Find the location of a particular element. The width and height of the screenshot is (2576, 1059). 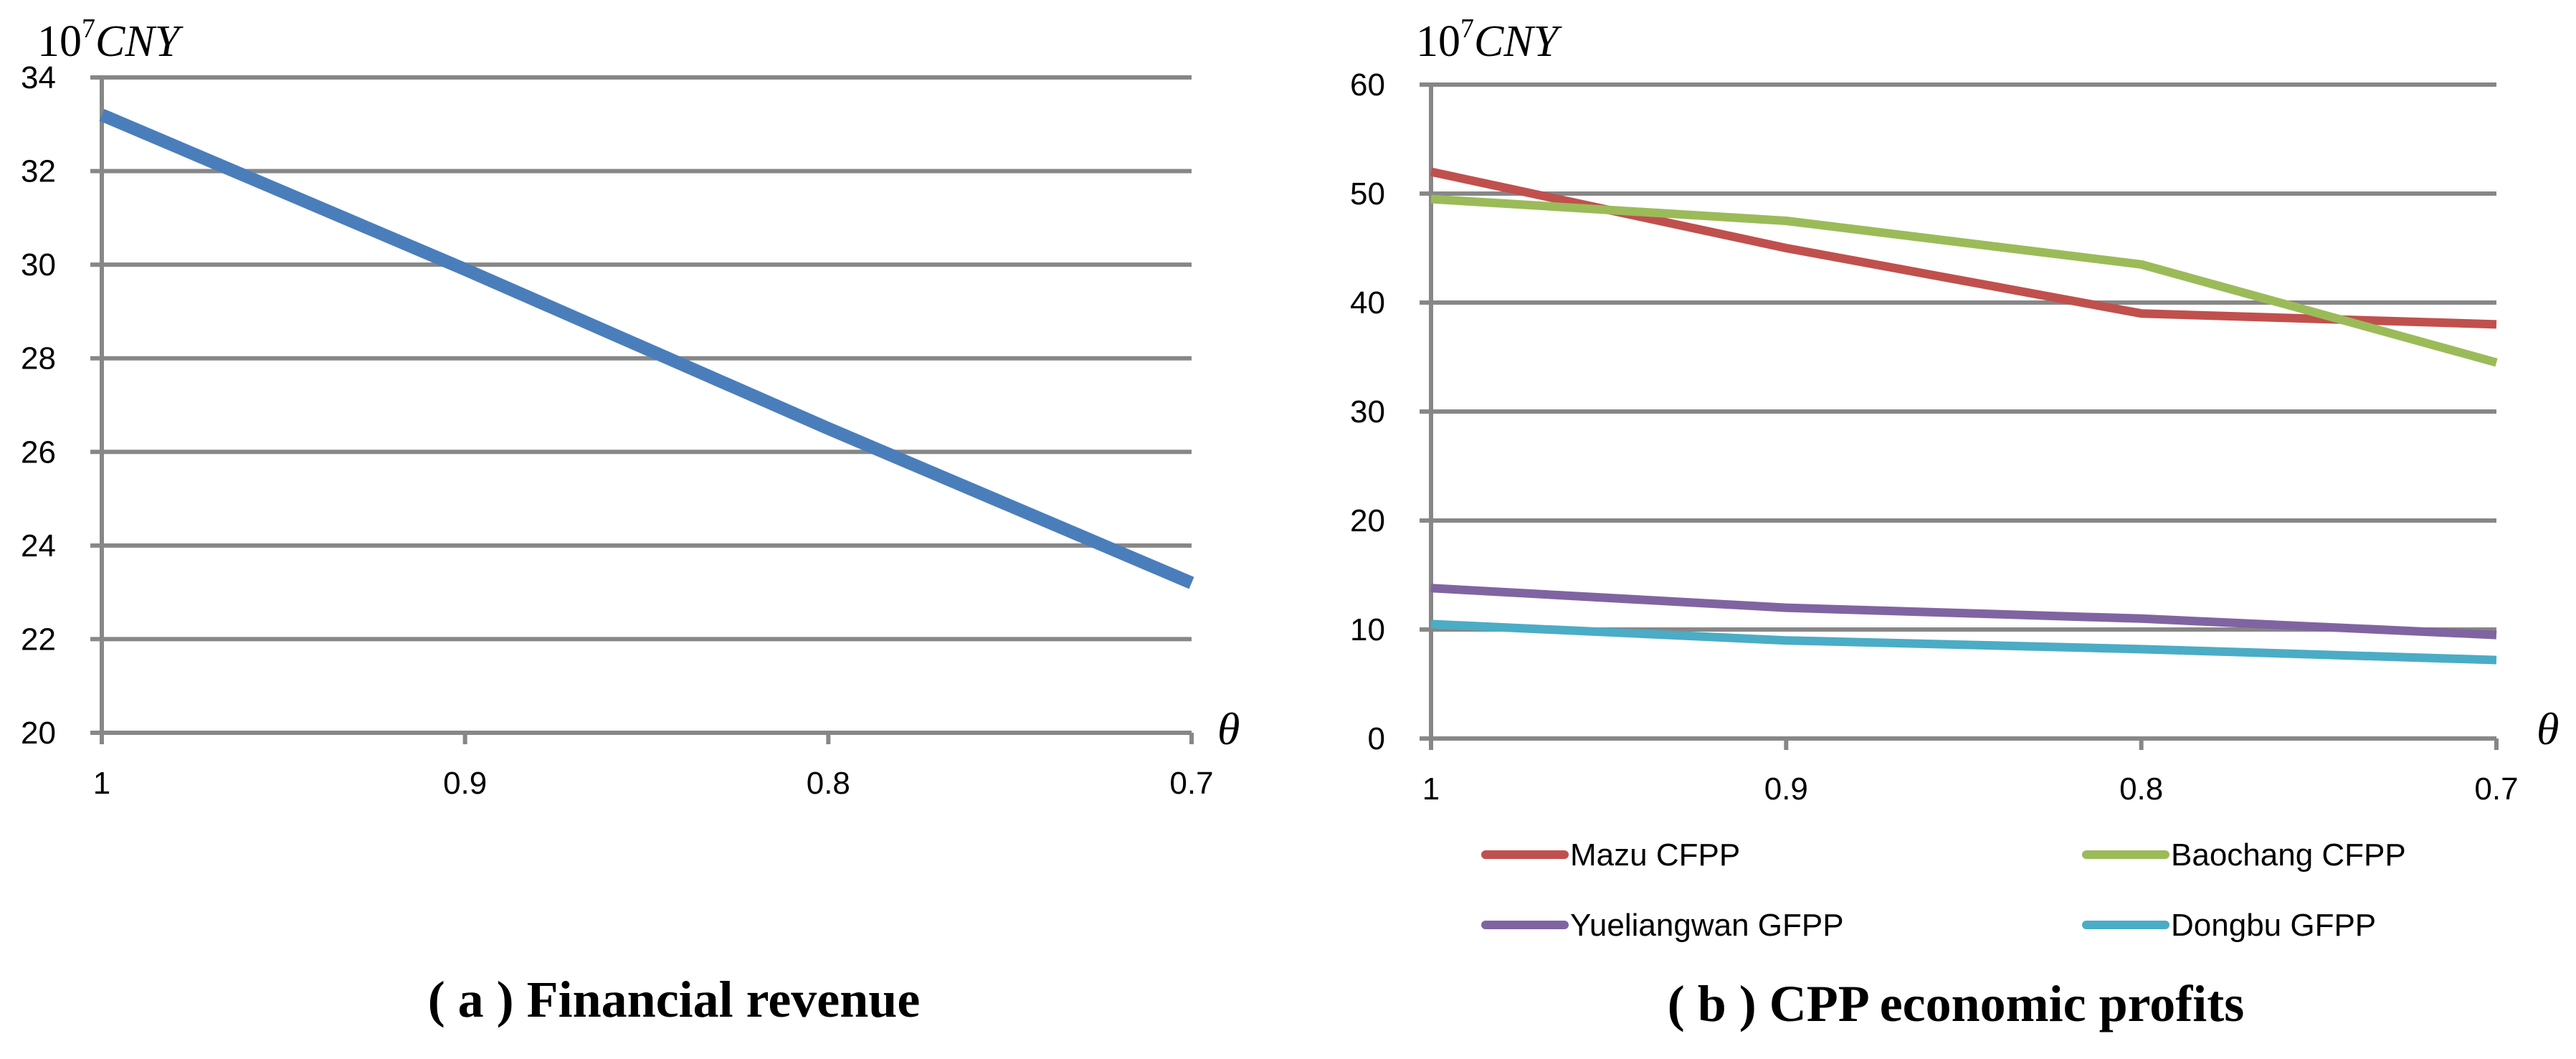

chart-a-y-tick-label: 24 is located at coordinates (38, 546).